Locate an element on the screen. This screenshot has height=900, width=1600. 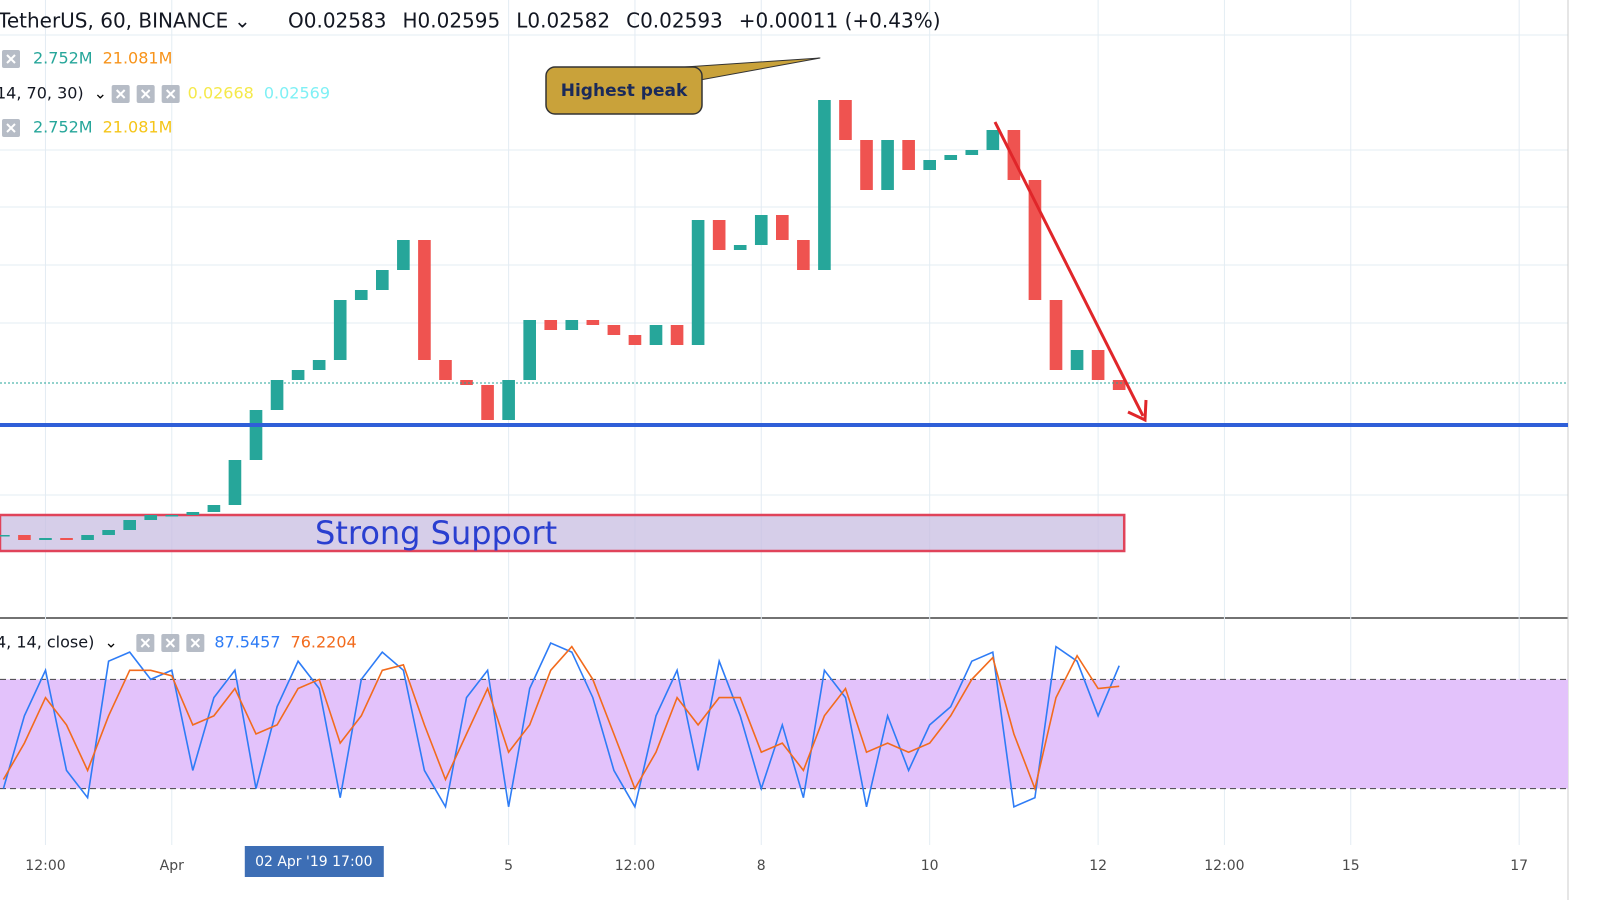
symbol: TetherUS, 60, BINANCE is located at coordinates (114, 21).